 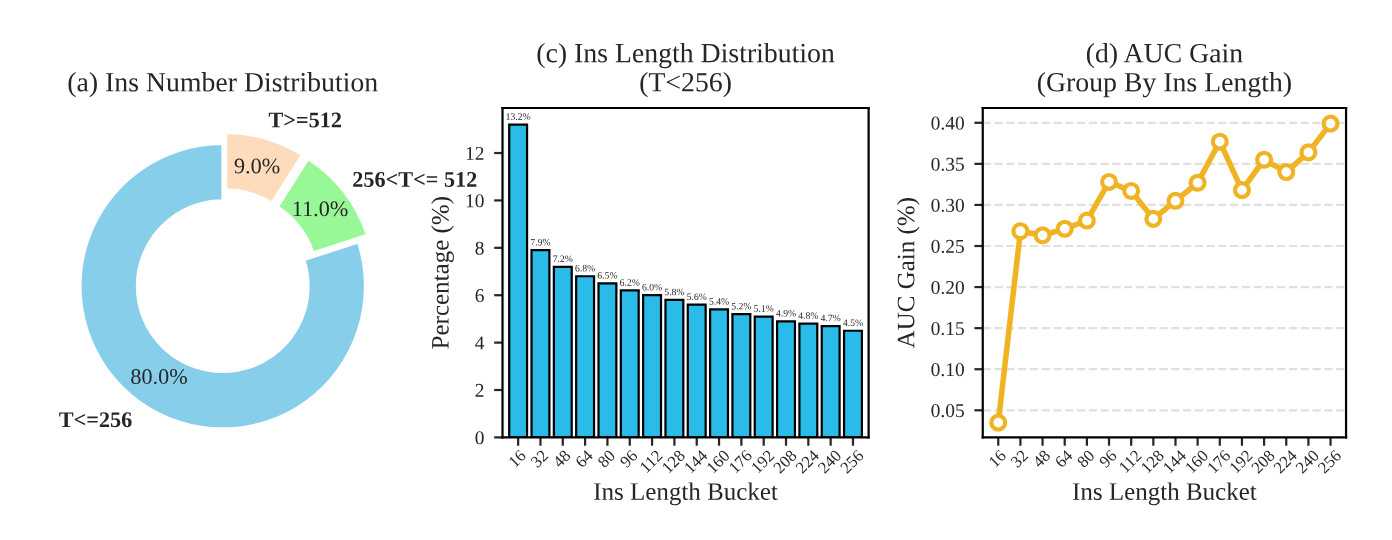 I want to click on y-axis-title: Percentage (%), so click(x=442, y=273).